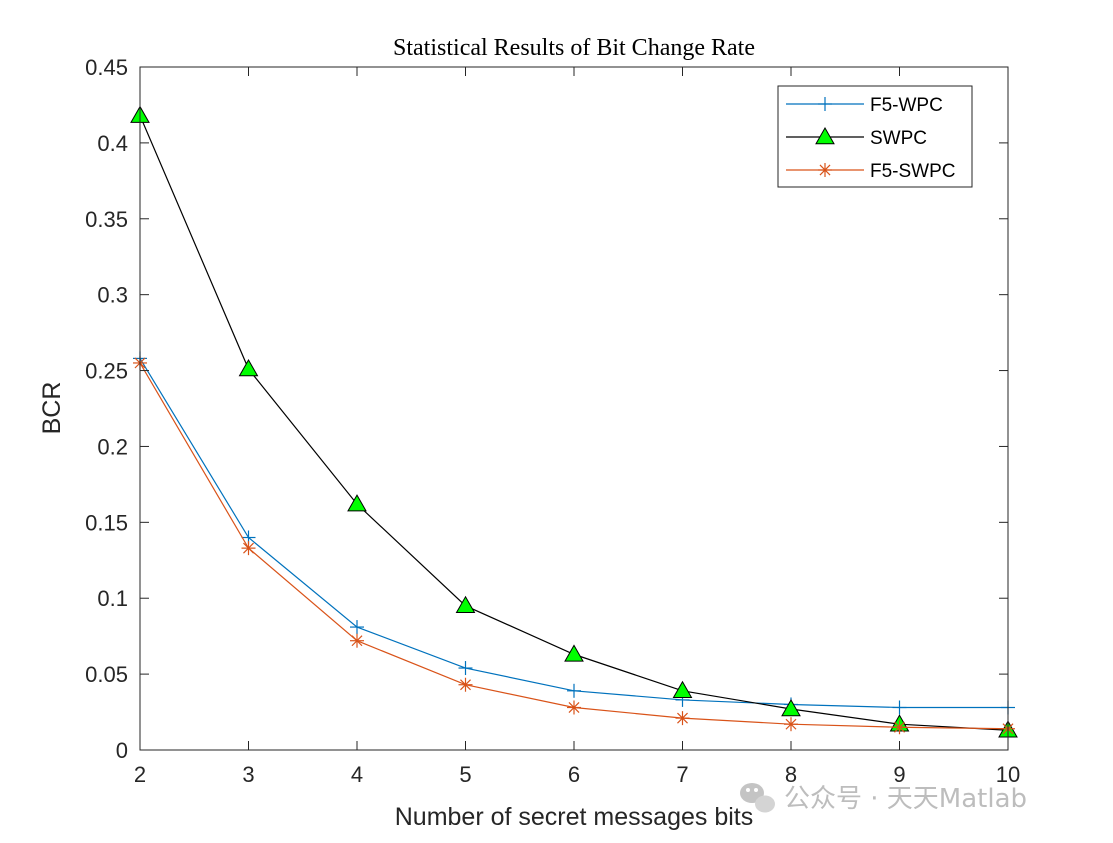 The image size is (1113, 843). Describe the element at coordinates (1008, 774) in the screenshot. I see `x-tick-label: 10` at that location.